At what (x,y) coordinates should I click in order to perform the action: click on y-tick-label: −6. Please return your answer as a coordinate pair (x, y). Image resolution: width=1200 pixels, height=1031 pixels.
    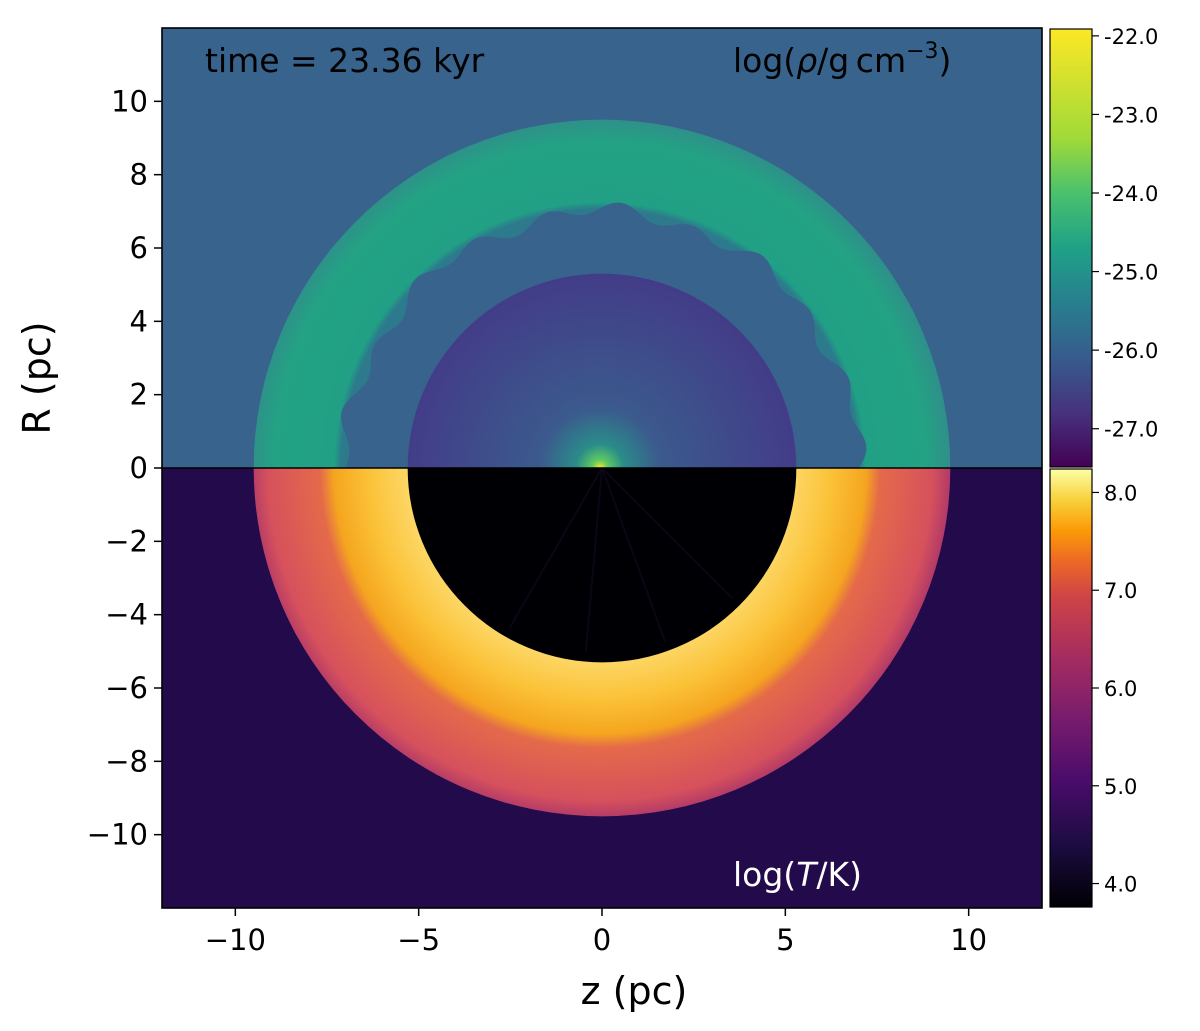
    Looking at the image, I should click on (126, 688).